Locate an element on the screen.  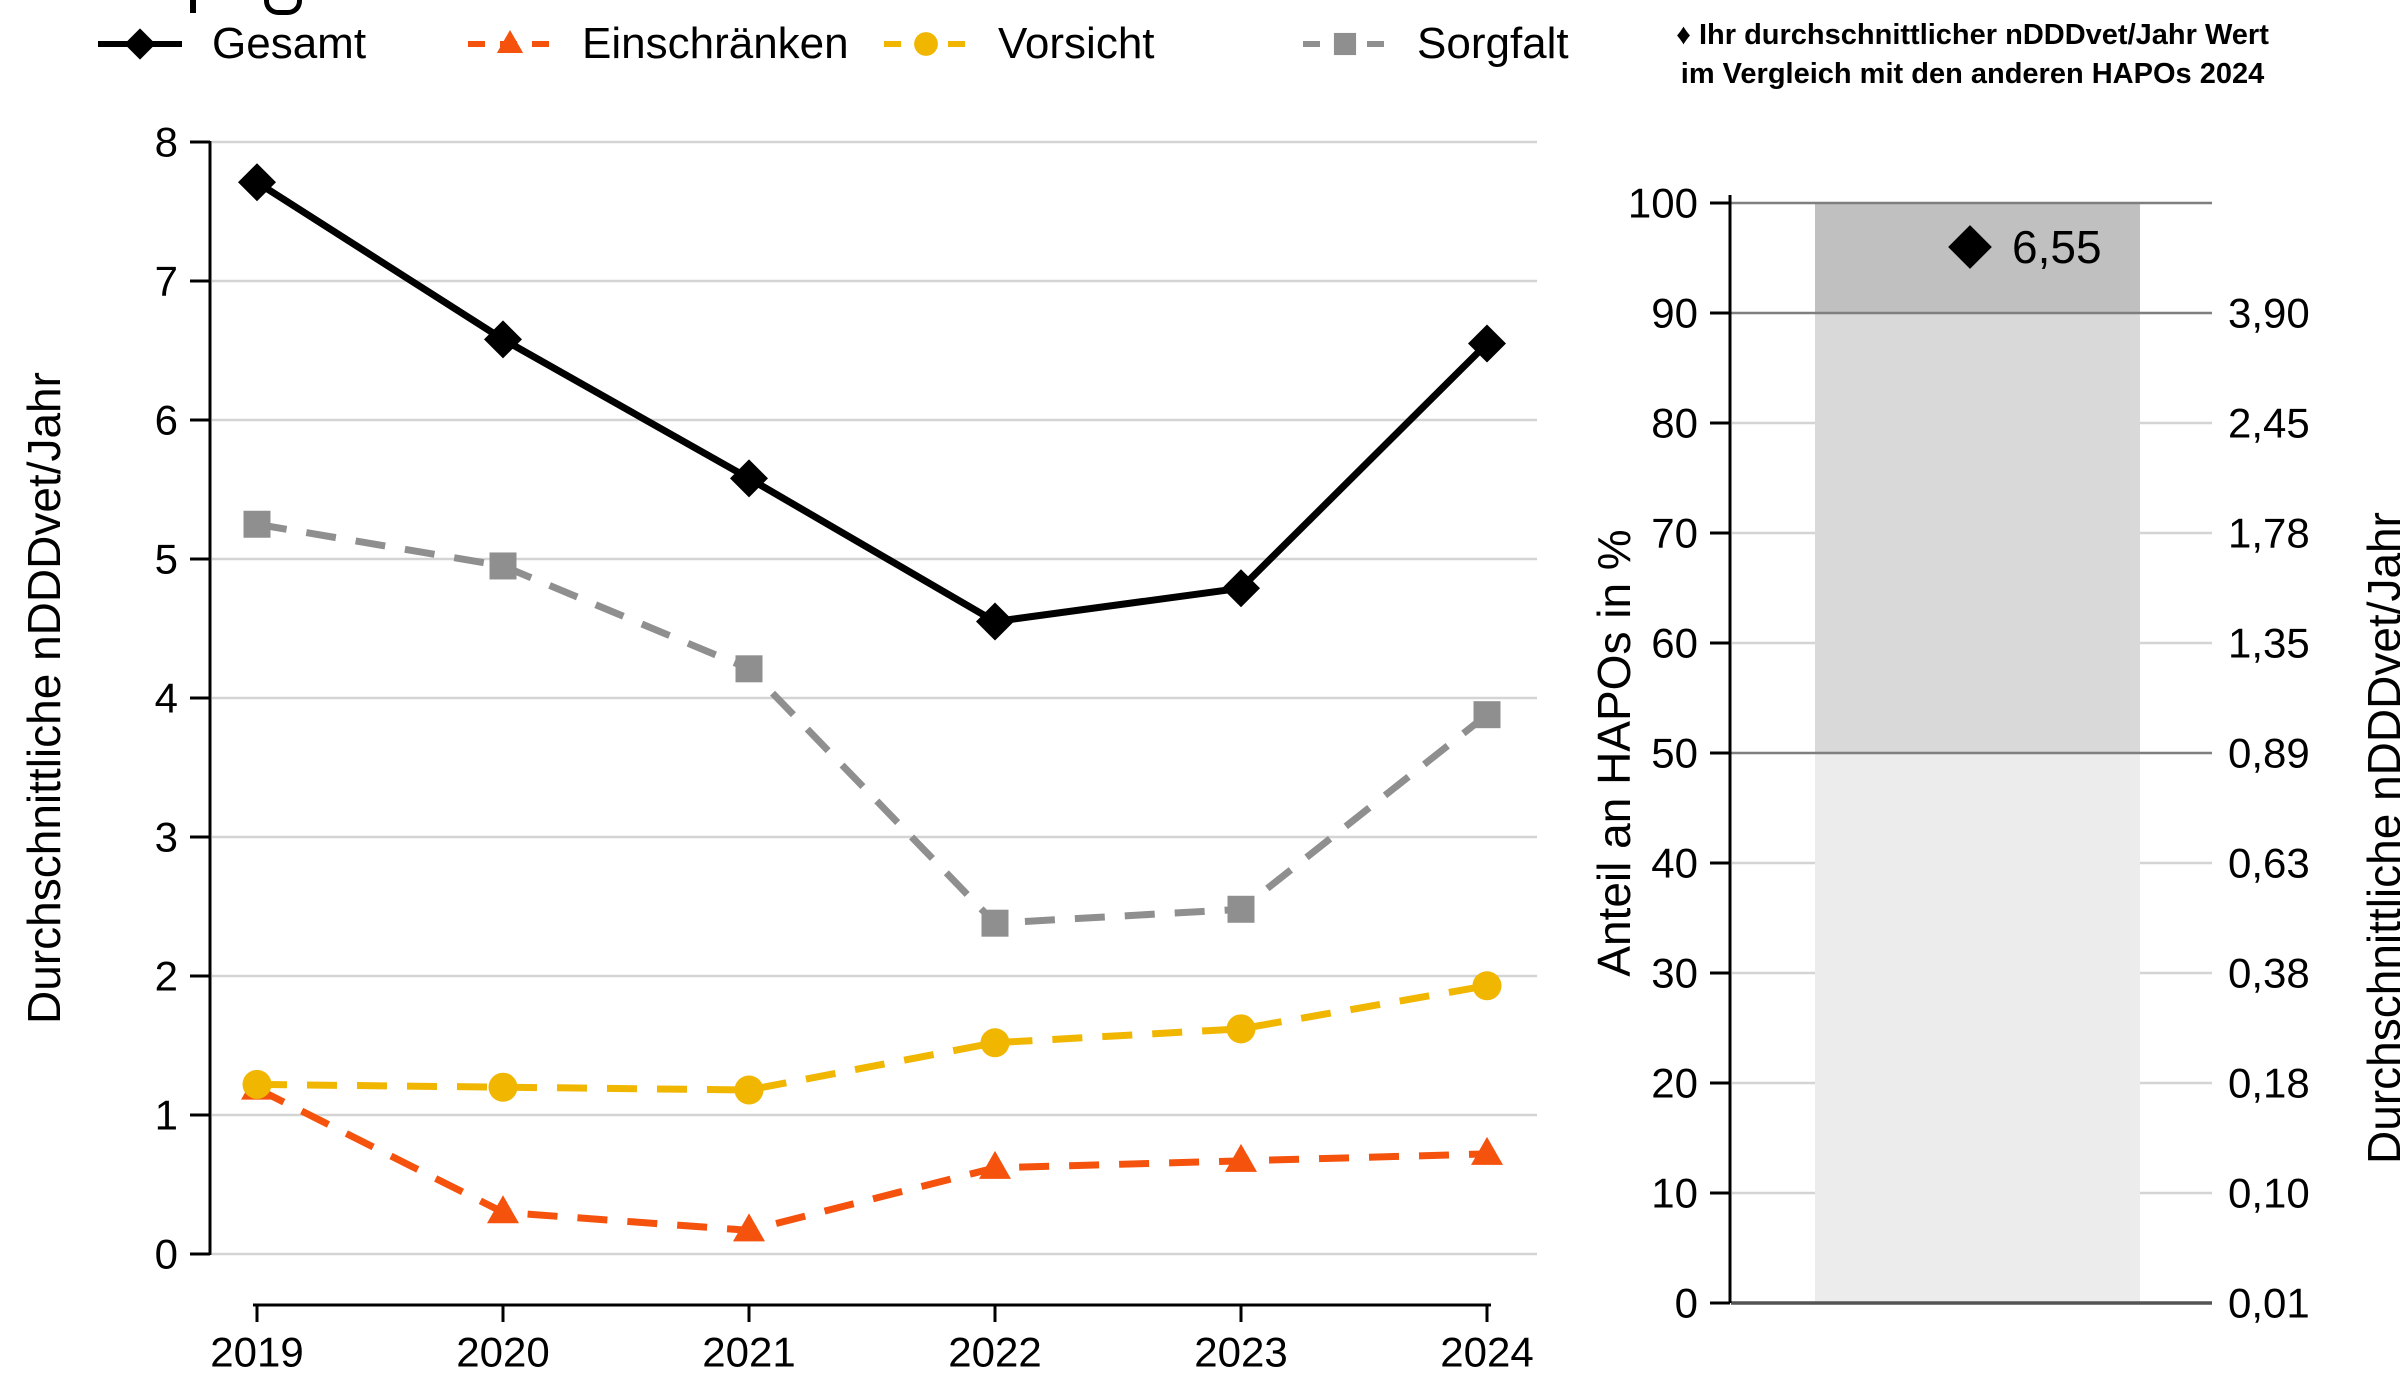
legend-item-einschraenken: Einschränken is located at coordinates (658, 44).